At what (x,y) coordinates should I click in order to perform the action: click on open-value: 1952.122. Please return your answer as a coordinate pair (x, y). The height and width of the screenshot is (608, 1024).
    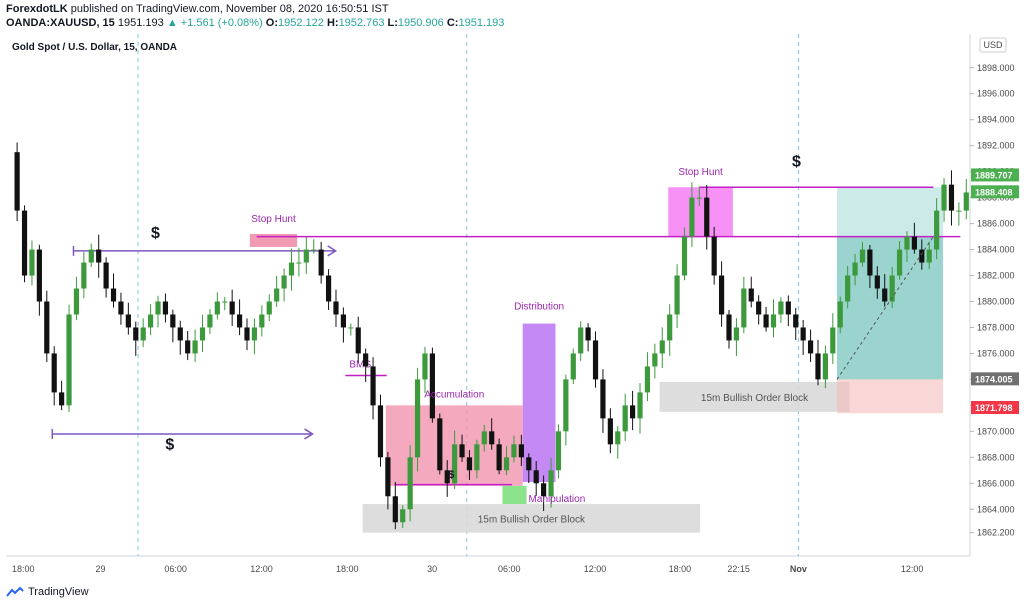
    Looking at the image, I should click on (301, 23).